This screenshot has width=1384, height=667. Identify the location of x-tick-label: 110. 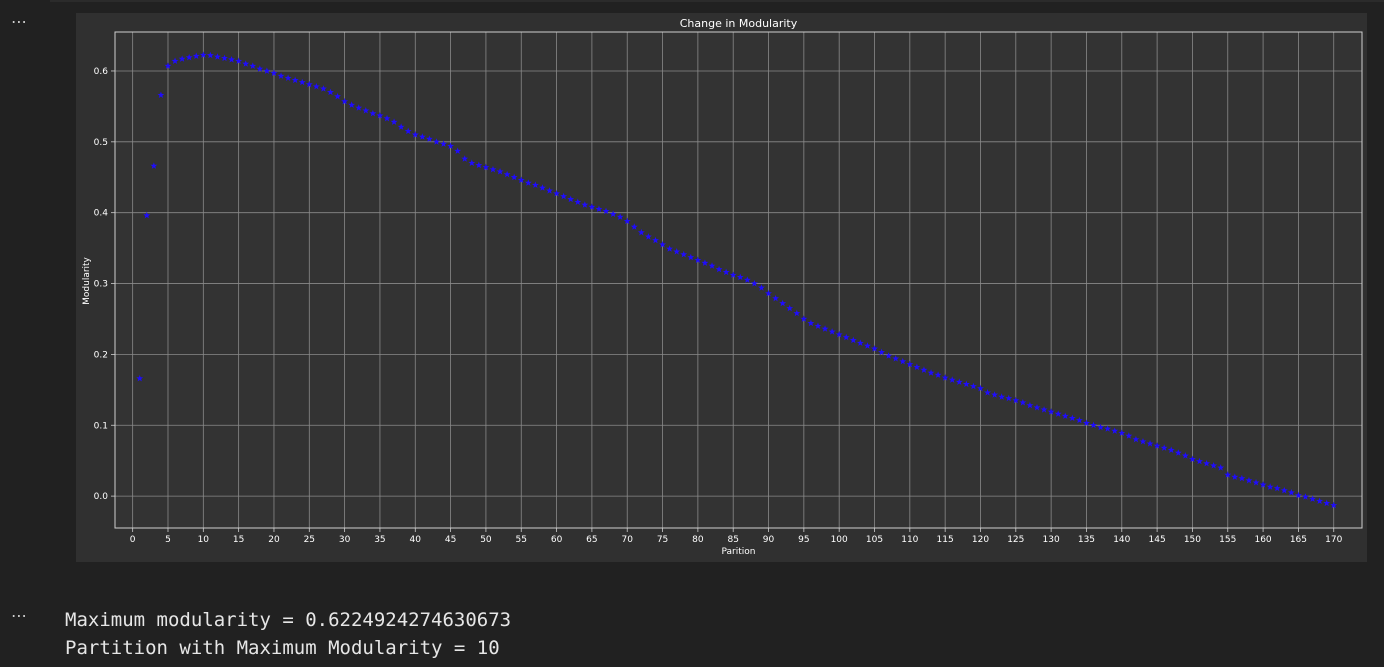
(909, 540).